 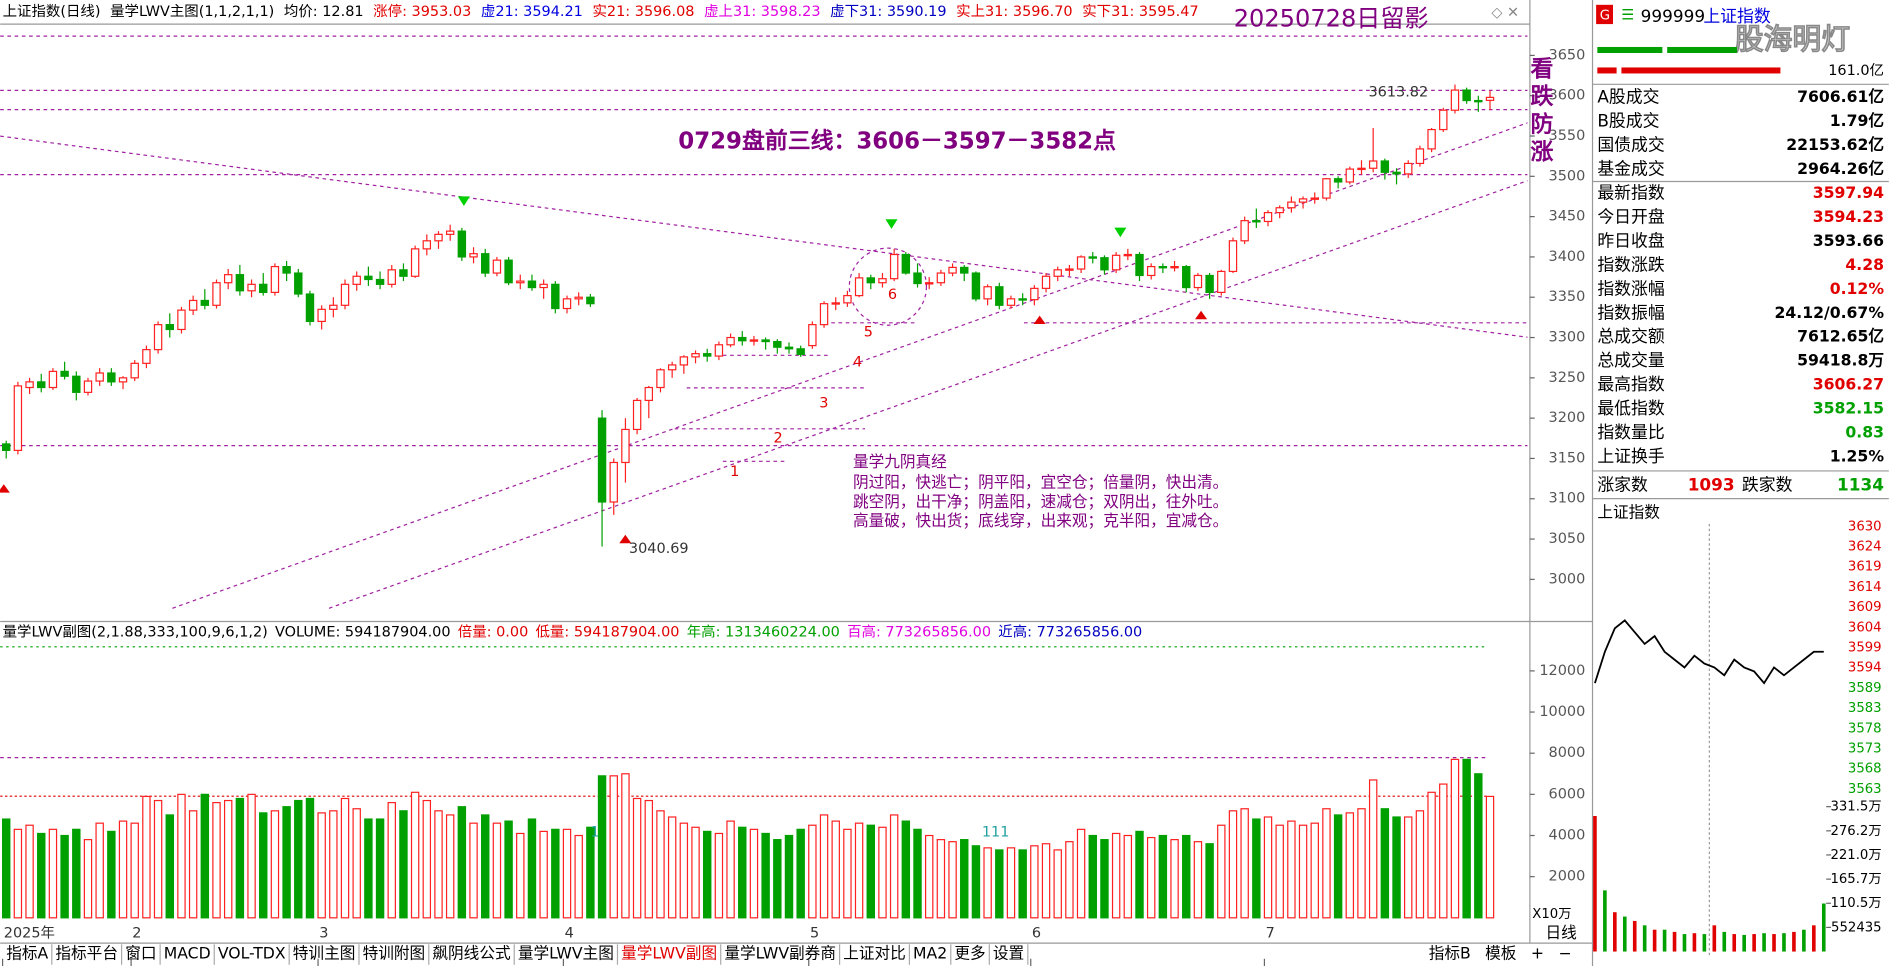 I want to click on tab: 飙阴线公式, so click(x=471, y=952).